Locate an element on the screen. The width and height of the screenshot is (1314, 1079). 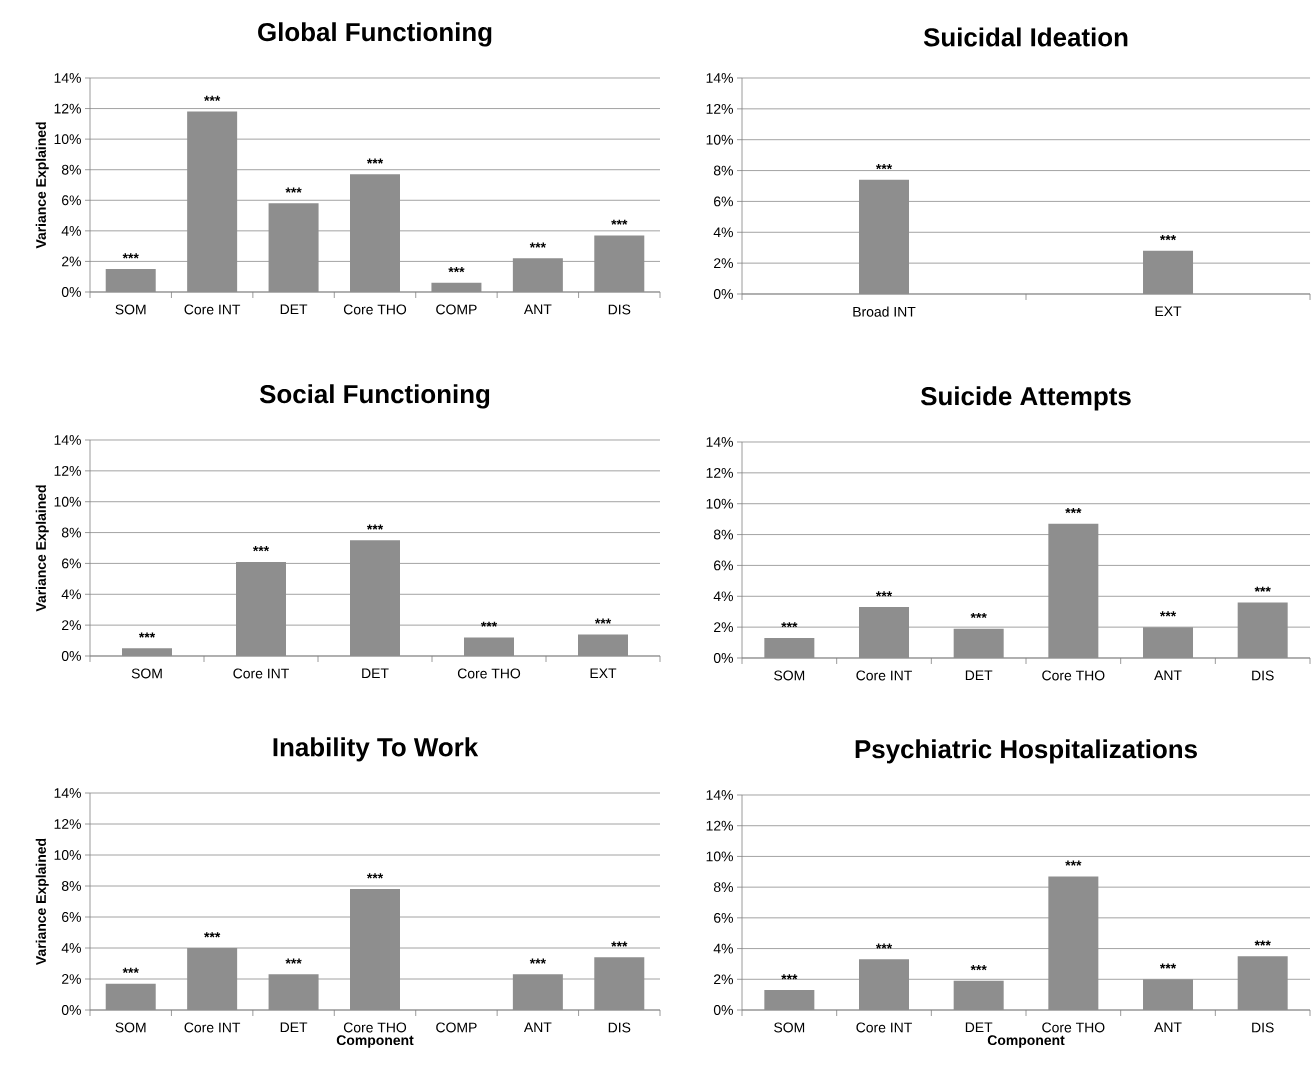
chart-title: Global Functioning is located at coordinates (375, 34).